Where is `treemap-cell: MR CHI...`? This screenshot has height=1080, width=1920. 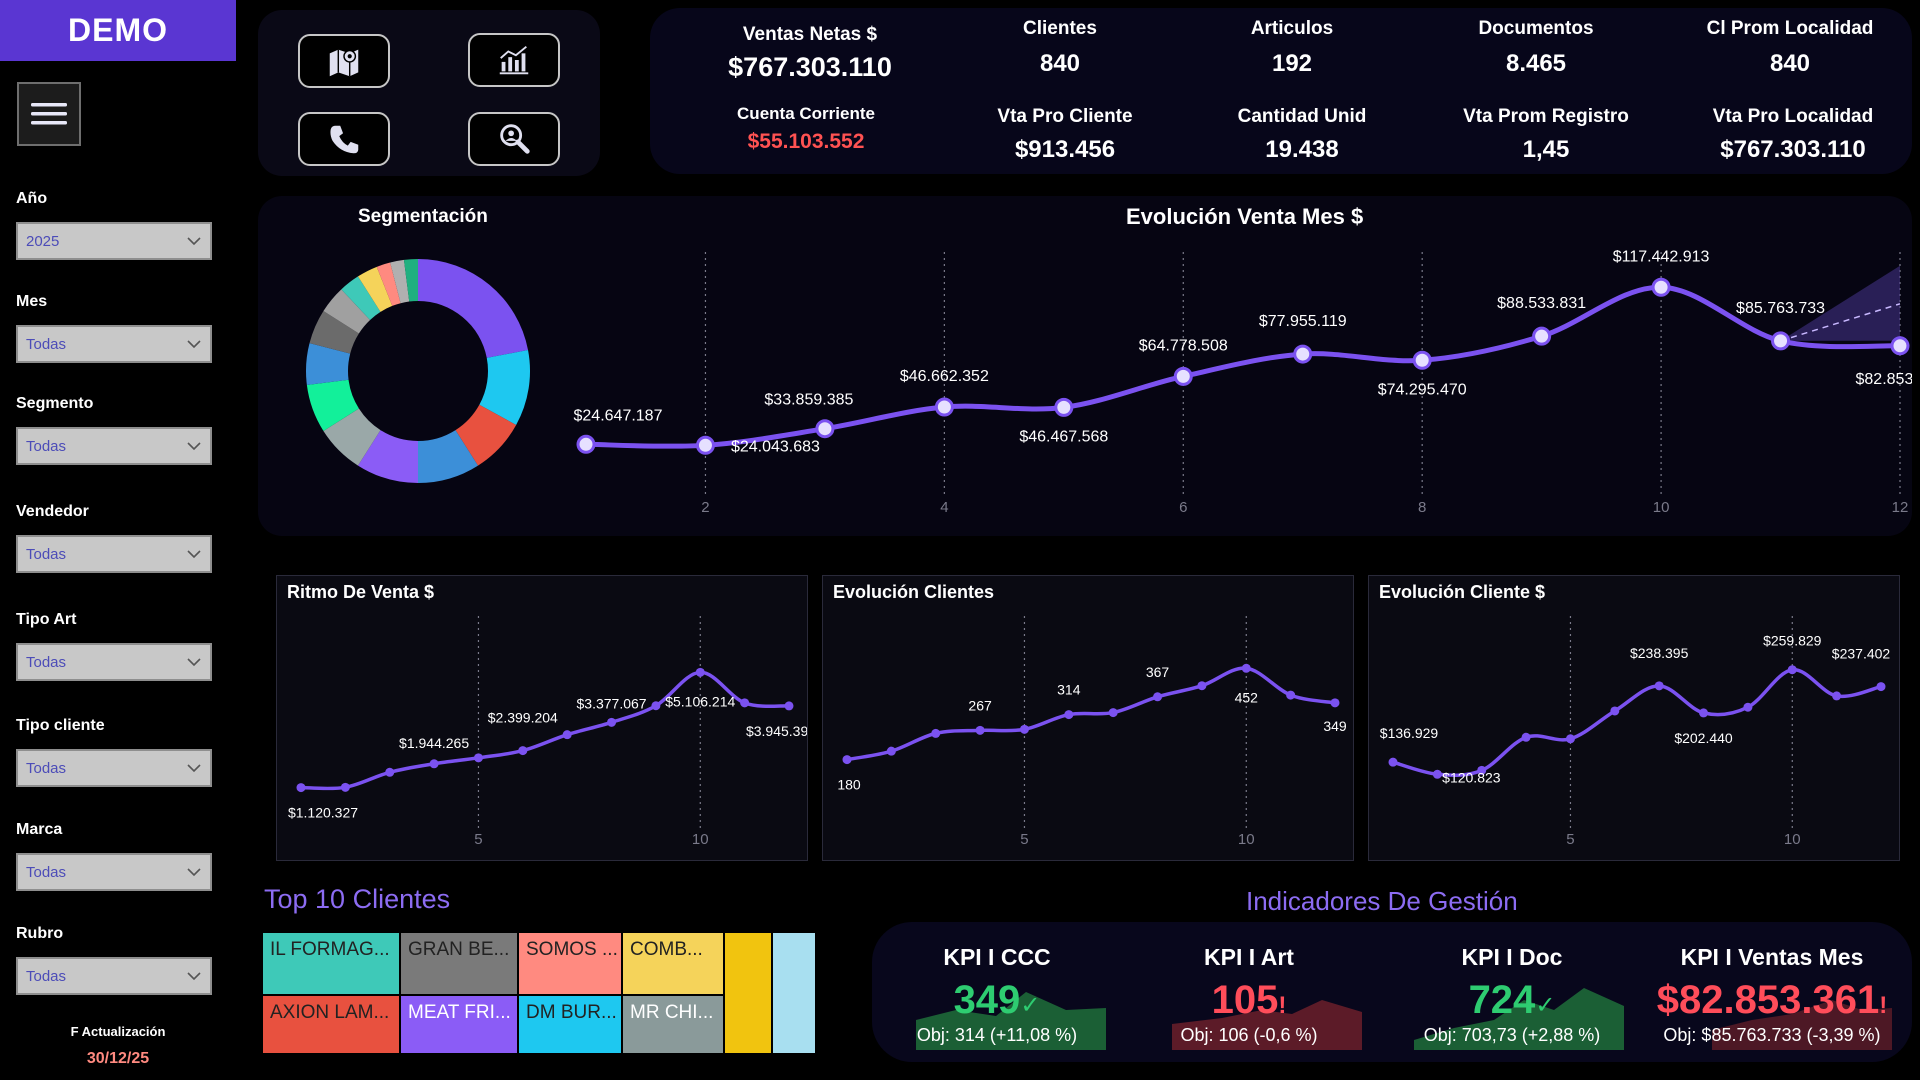
treemap-cell: MR CHI... is located at coordinates (673, 1024).